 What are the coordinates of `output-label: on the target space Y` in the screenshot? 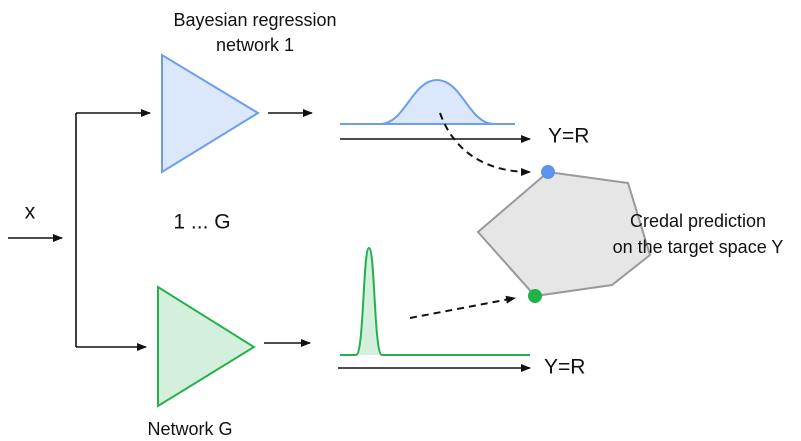 It's located at (698, 247).